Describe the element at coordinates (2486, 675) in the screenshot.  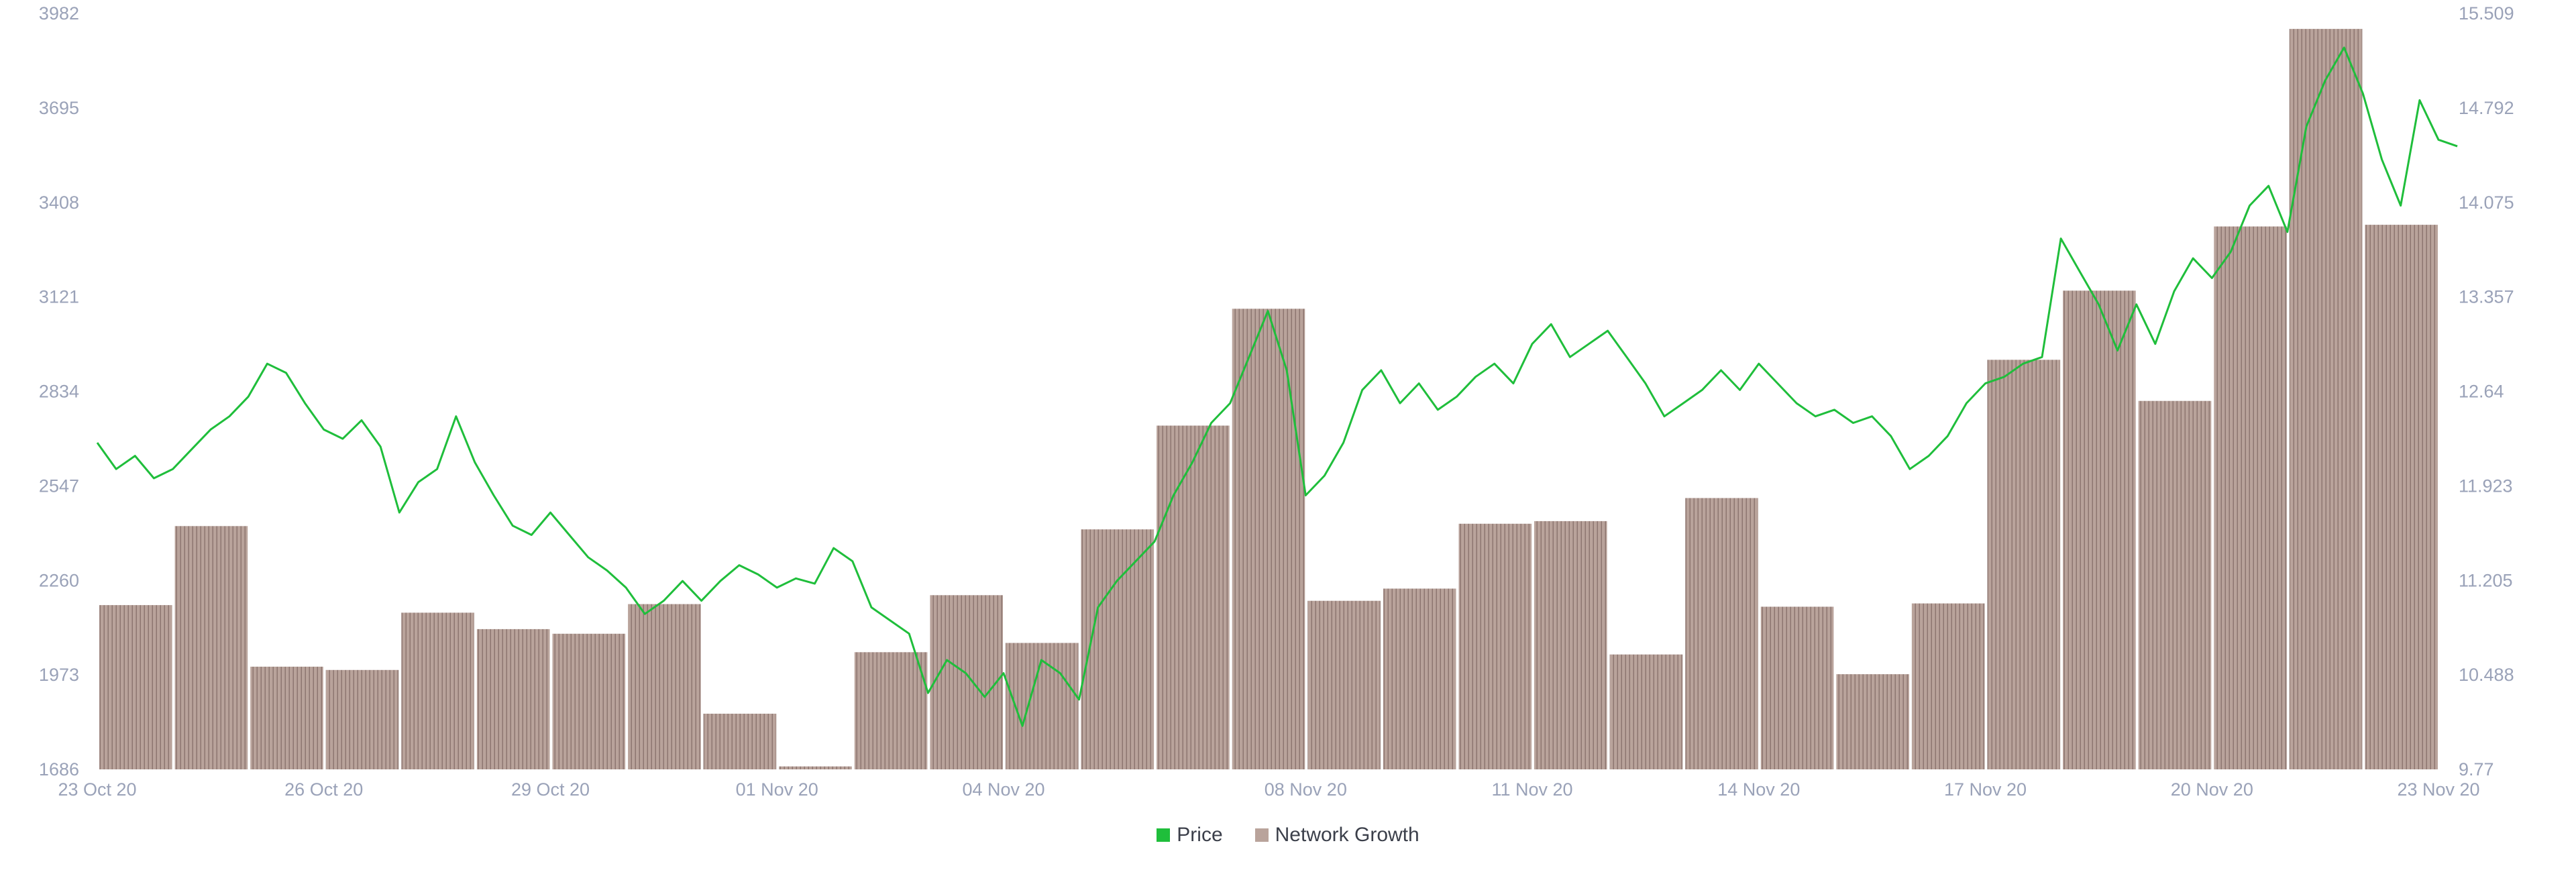
I see `right-axis-tick-label: 10.488` at that location.